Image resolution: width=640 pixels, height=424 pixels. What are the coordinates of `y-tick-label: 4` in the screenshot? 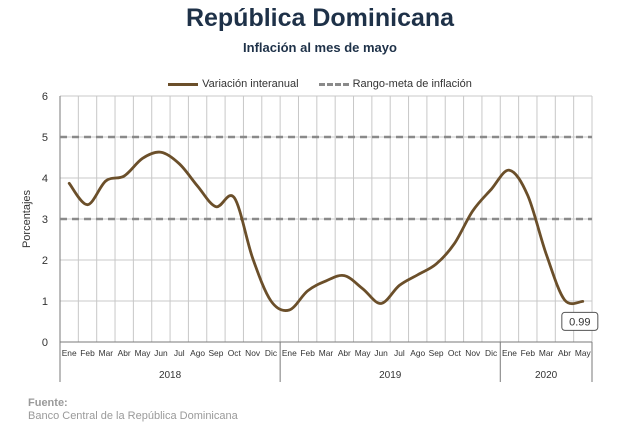 It's located at (45, 179).